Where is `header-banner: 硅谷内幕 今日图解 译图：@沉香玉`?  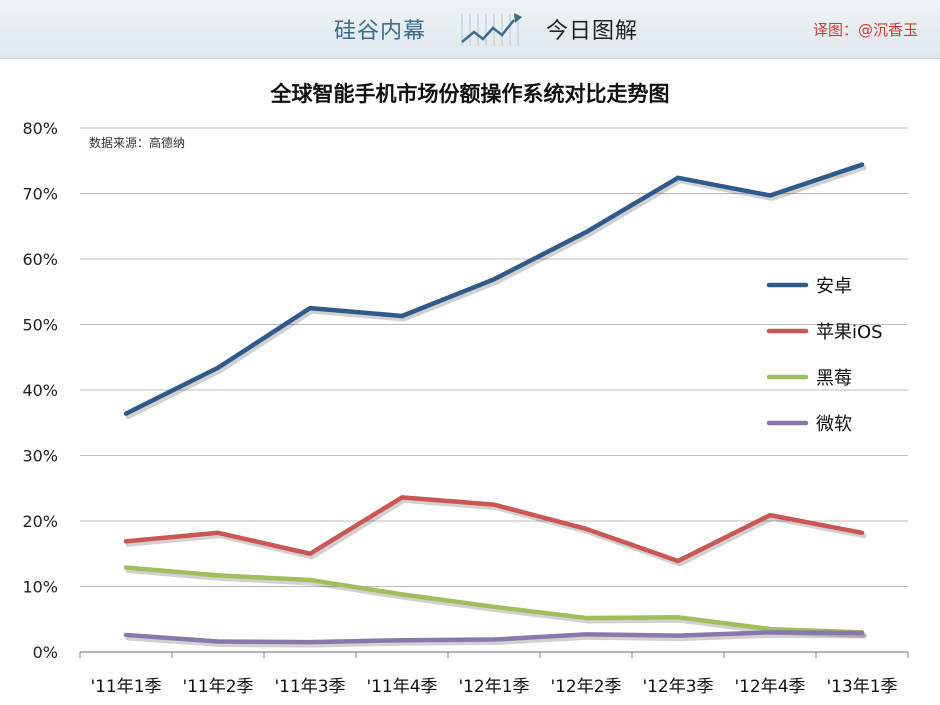
header-banner: 硅谷内幕 今日图解 译图：@沉香玉 is located at coordinates (470, 29).